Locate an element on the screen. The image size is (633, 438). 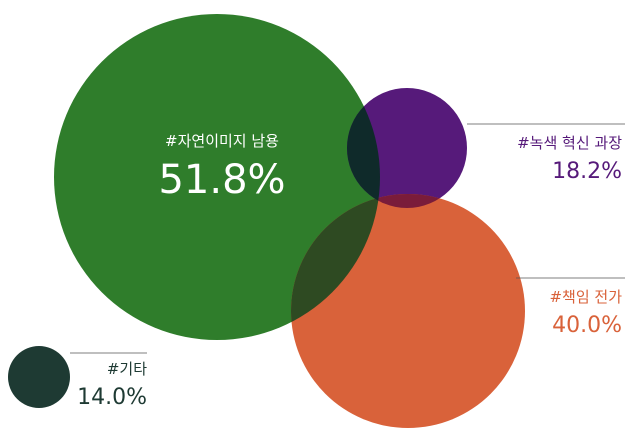
label-value-green-innovation: 18.2% is located at coordinates (587, 171).